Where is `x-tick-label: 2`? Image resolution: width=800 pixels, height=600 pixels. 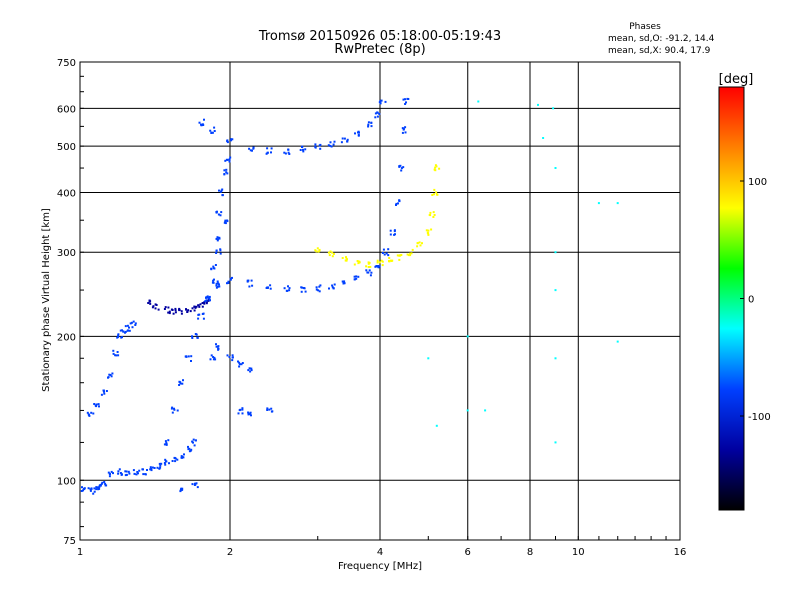 x-tick-label: 2 is located at coordinates (230, 552).